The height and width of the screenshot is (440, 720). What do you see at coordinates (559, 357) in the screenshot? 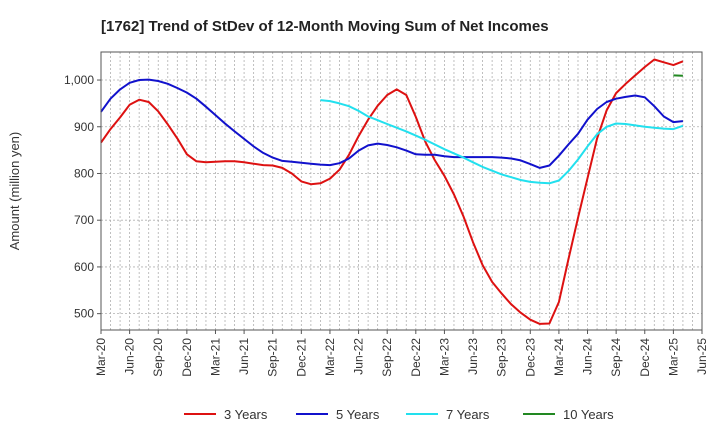
I see `x-tick-label: Mar-24` at bounding box center [559, 357].